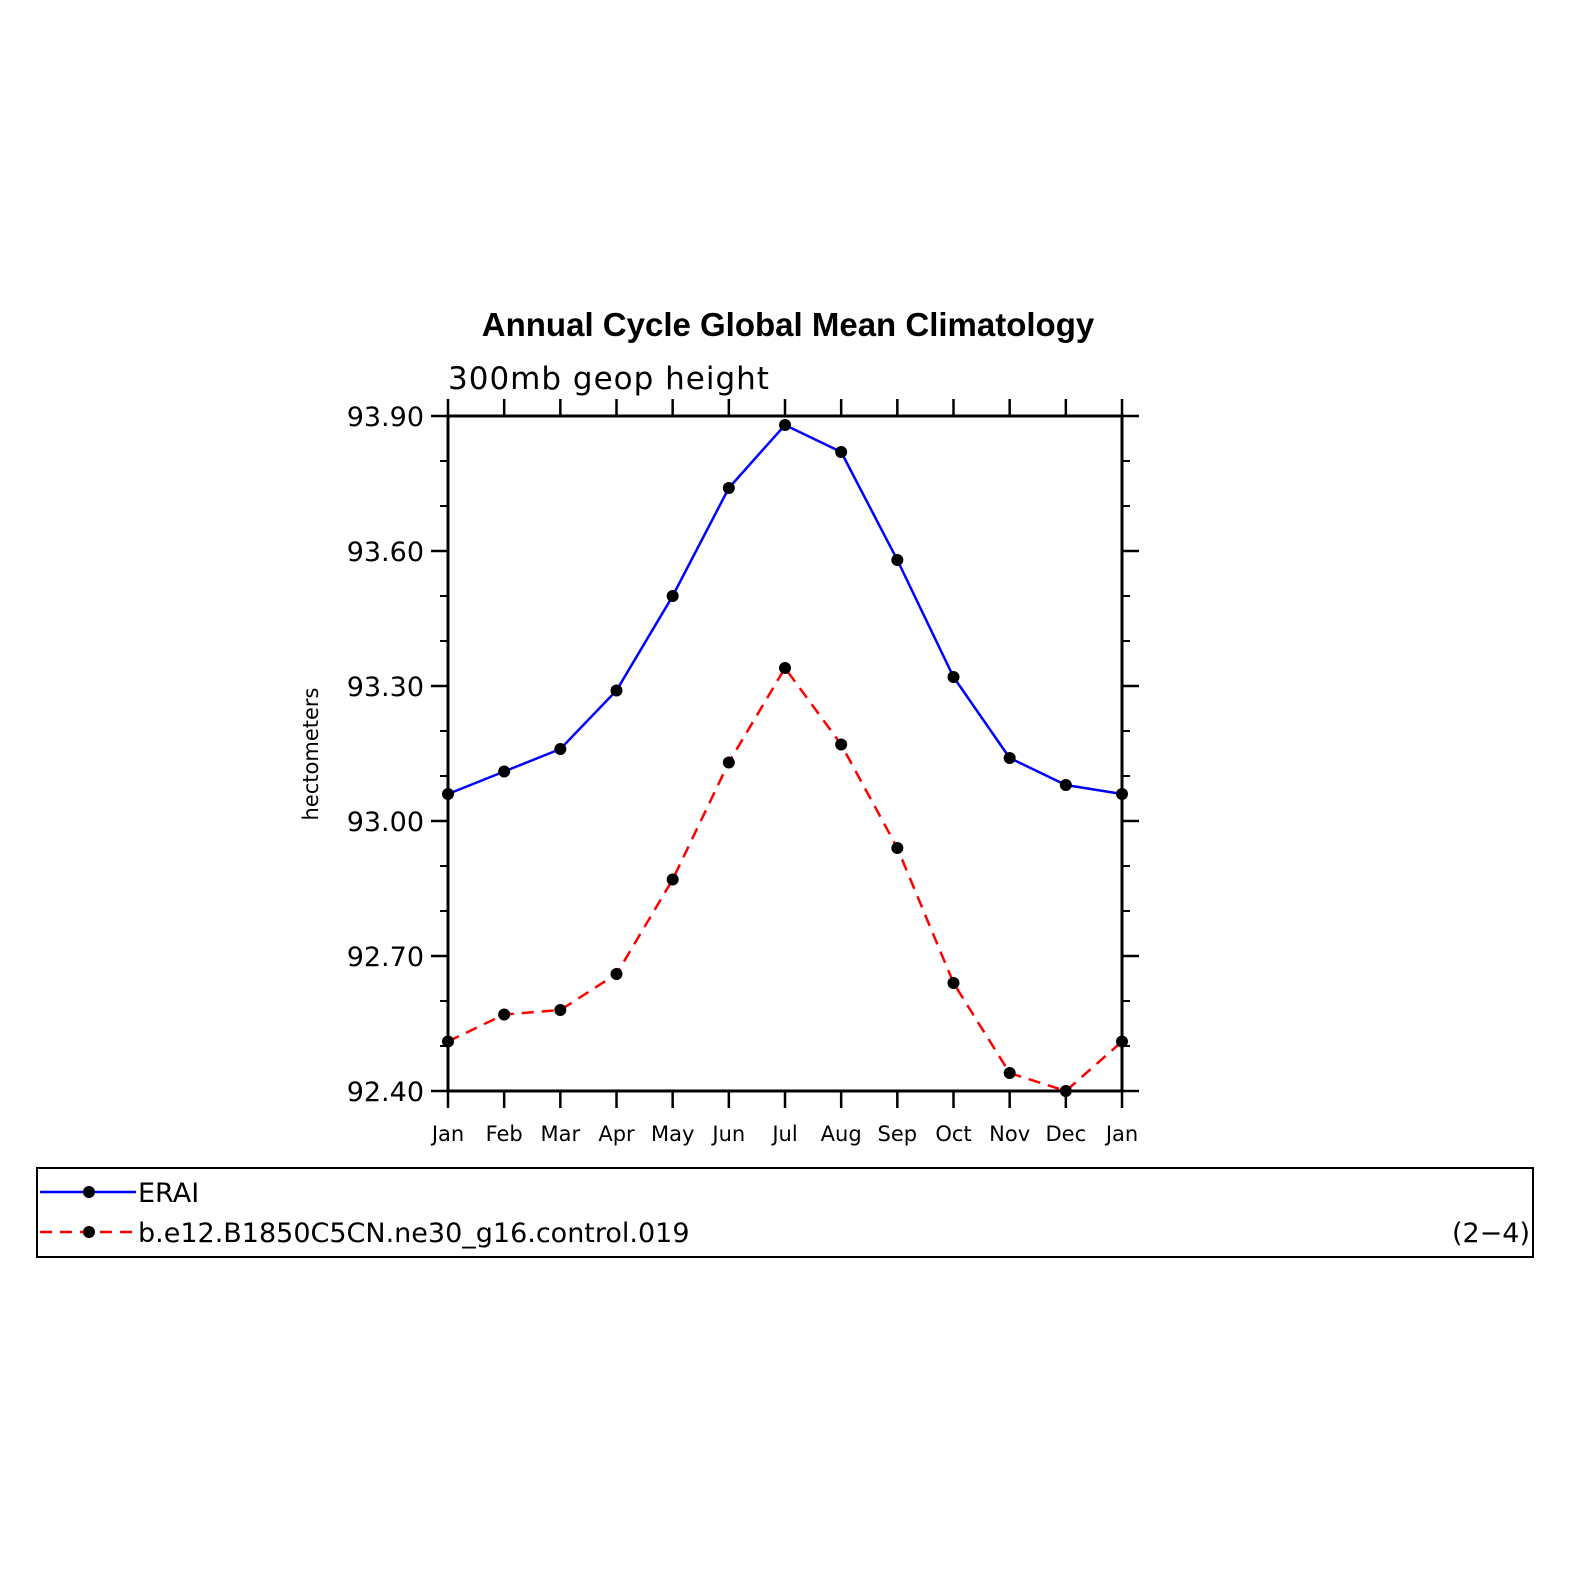  What do you see at coordinates (616, 1134) in the screenshot?
I see `x-tick-label: Apr` at bounding box center [616, 1134].